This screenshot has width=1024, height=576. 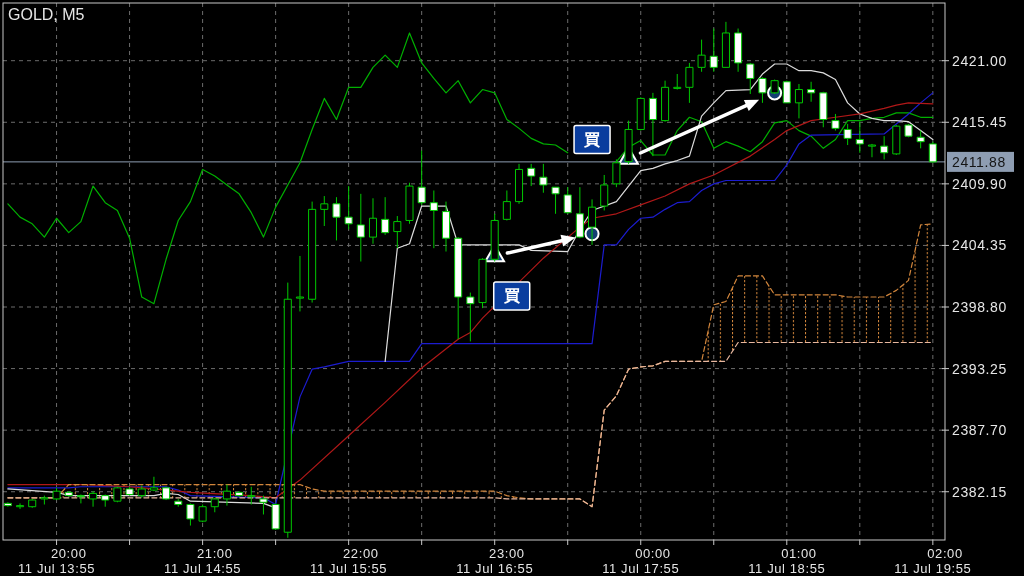 I want to click on x-tick-label: 11 Jul 18:55, so click(x=787, y=568).